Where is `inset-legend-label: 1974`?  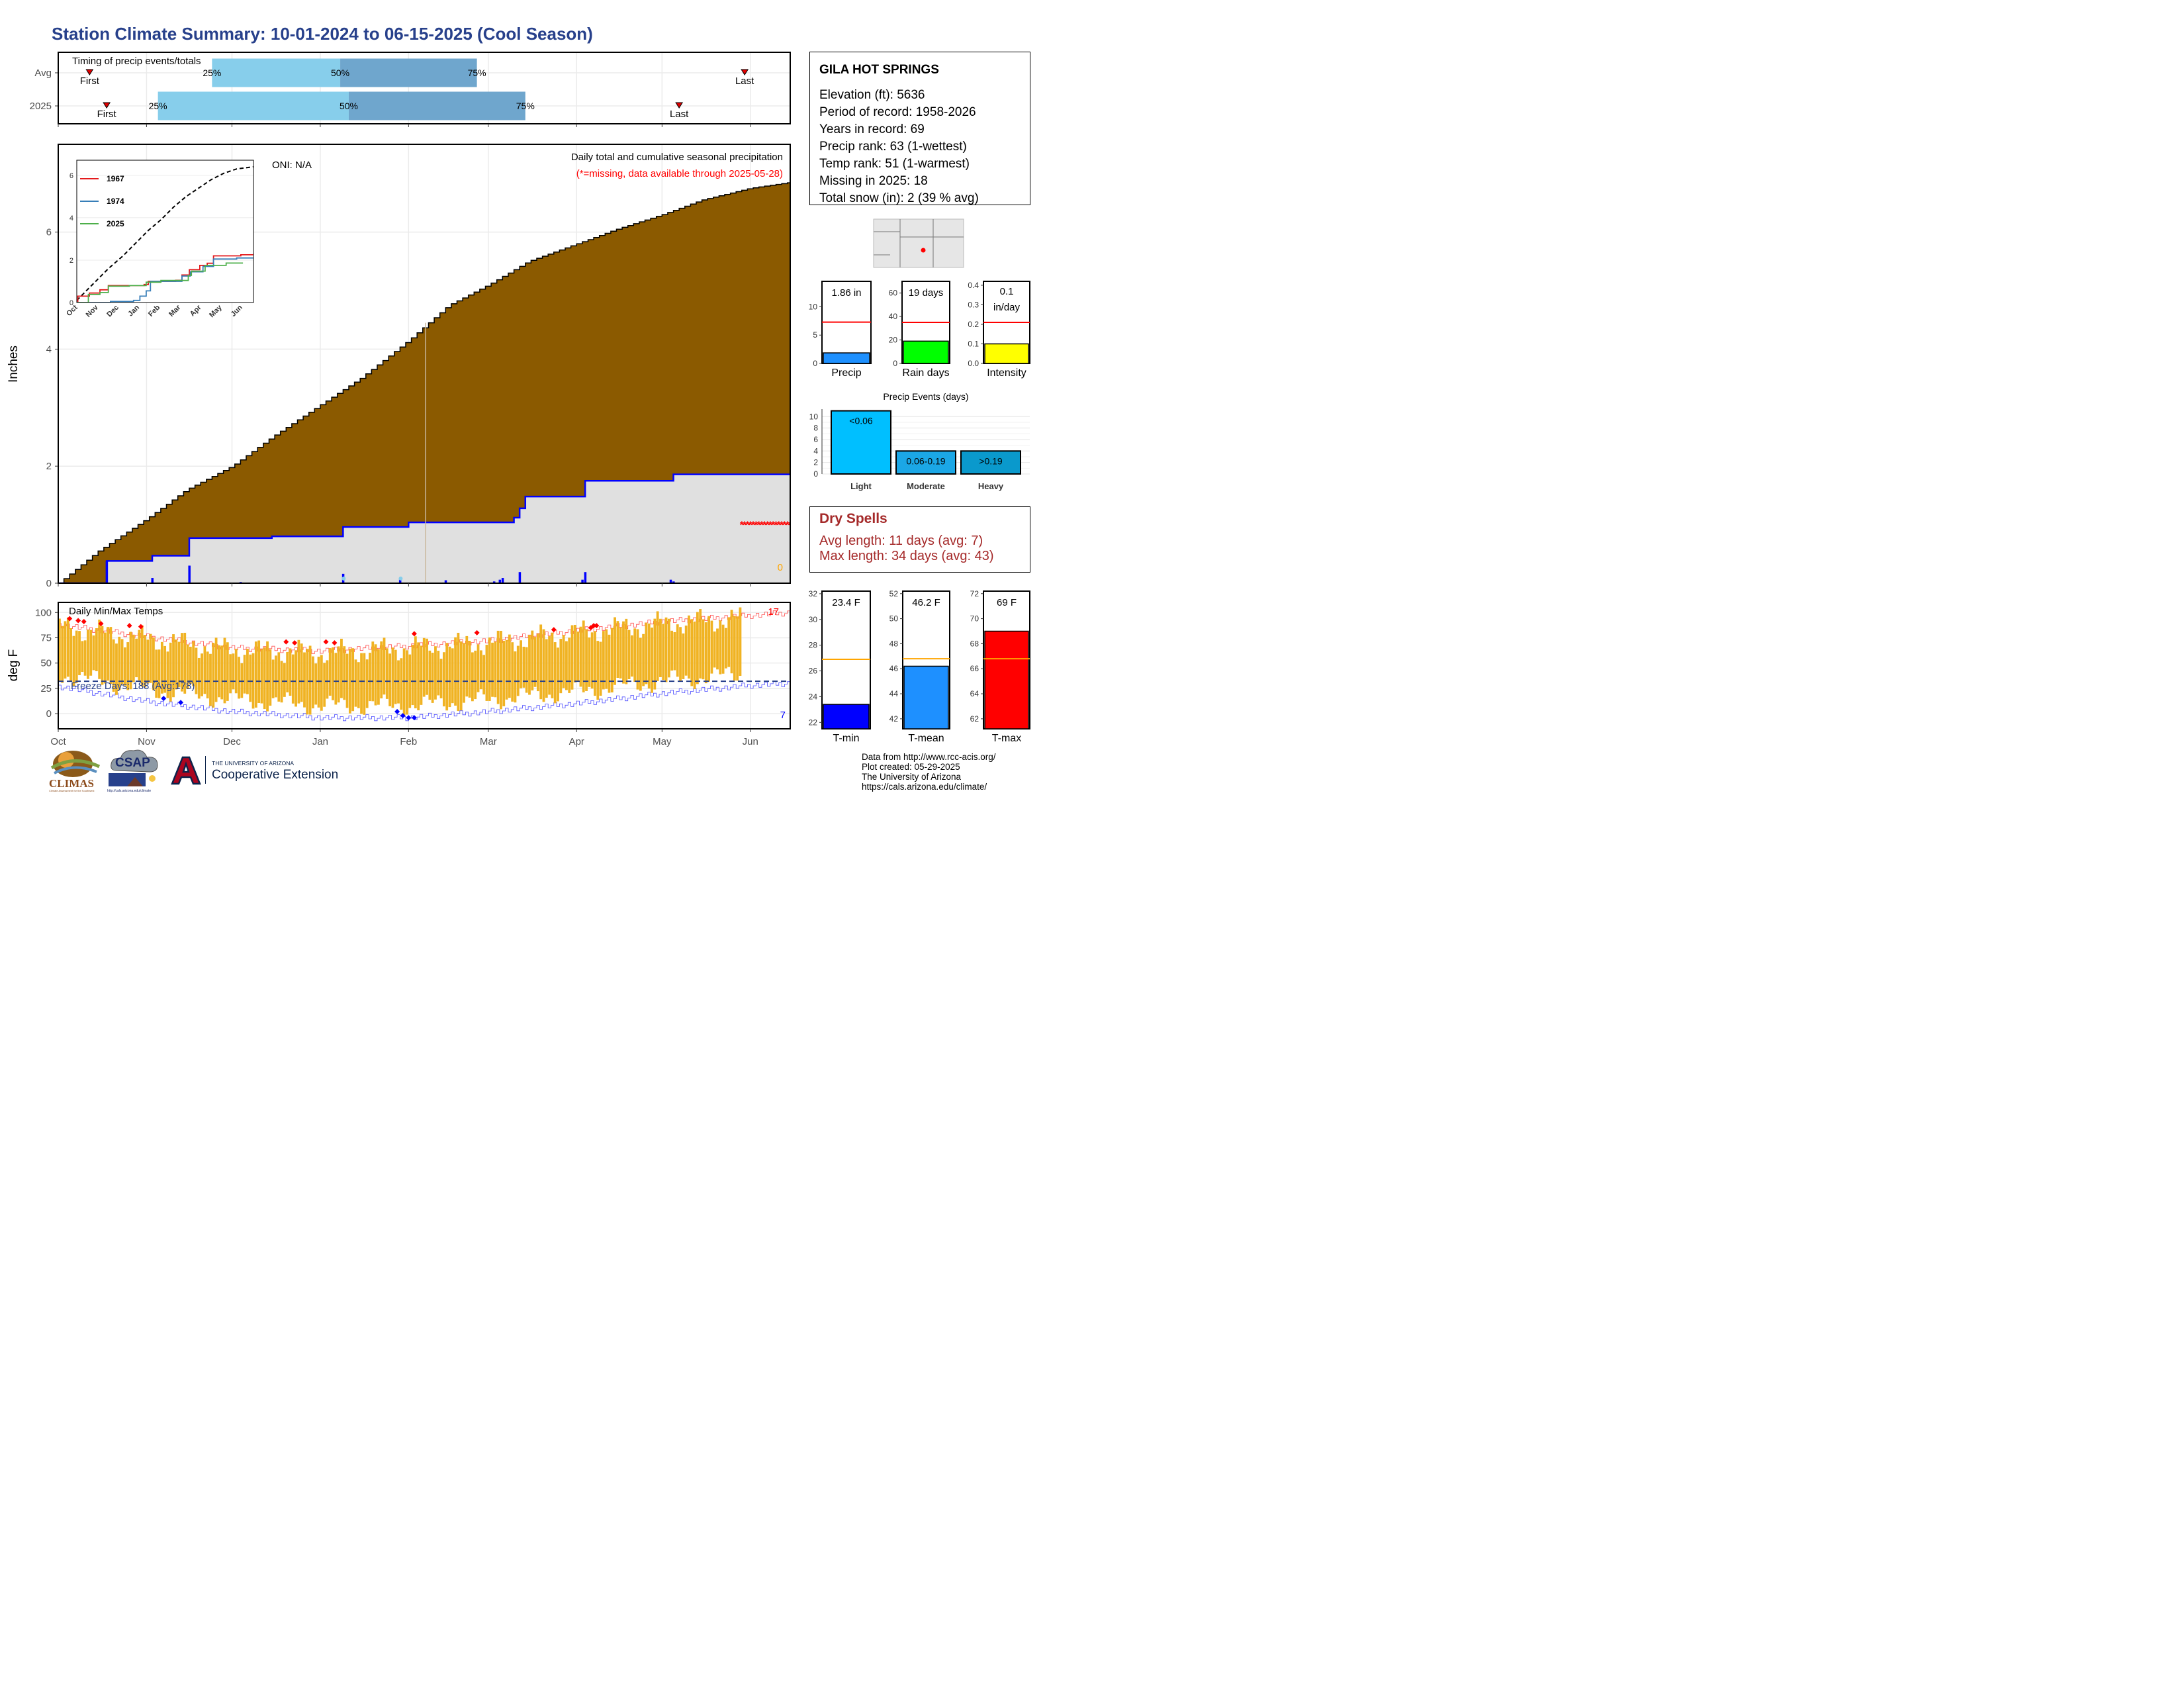 inset-legend-label: 1974 is located at coordinates (116, 201).